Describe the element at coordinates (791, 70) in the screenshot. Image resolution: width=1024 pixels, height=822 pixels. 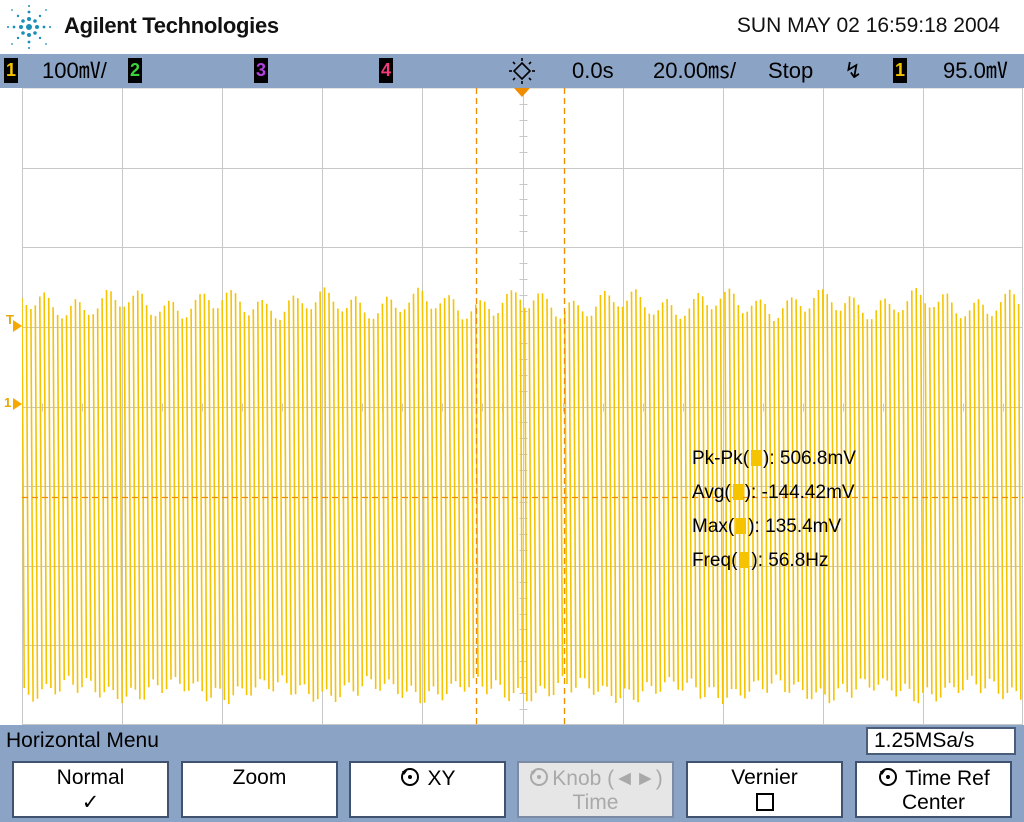
I see `run-state: Stop` at that location.